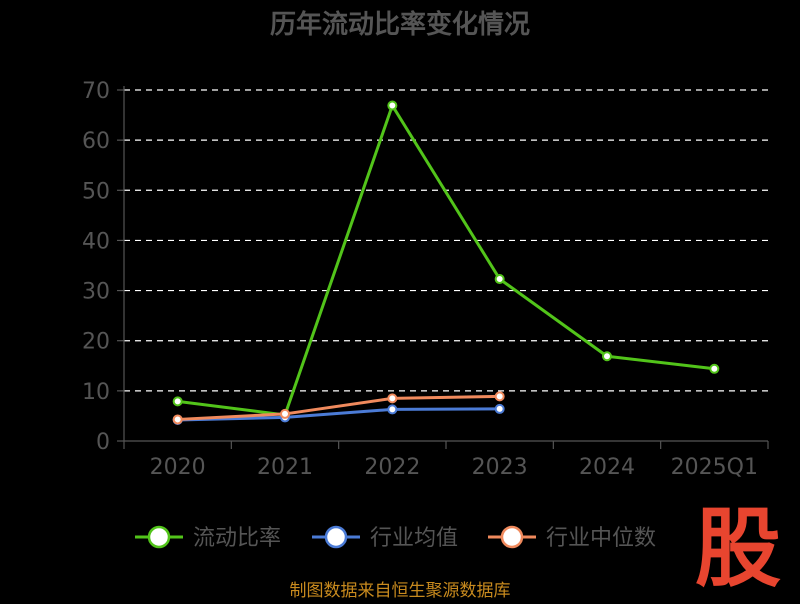 This screenshot has width=800, height=604. Describe the element at coordinates (96, 191) in the screenshot. I see `y-tick-label: 50` at that location.